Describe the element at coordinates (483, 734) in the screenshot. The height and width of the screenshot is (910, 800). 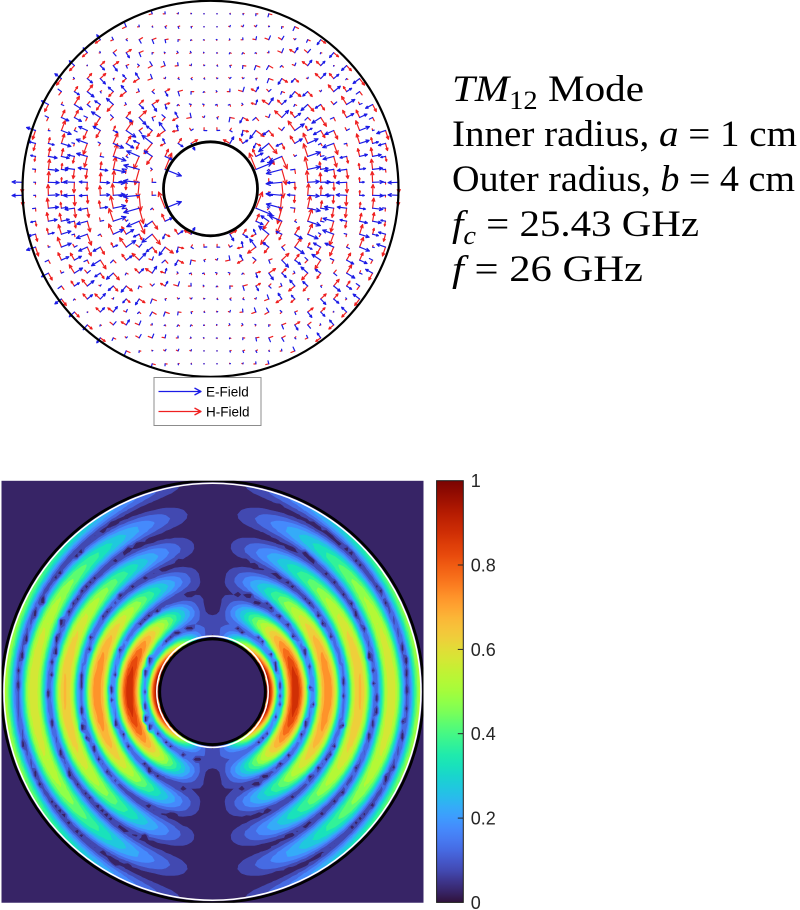
I see `svg-text: 0.4` at that location.